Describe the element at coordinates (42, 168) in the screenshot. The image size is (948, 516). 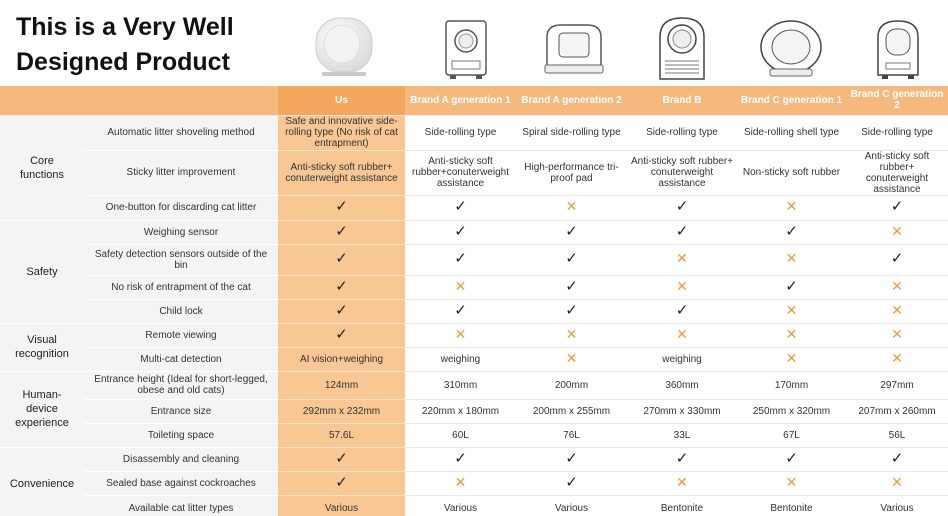
I see `category-label: Core functions` at that location.